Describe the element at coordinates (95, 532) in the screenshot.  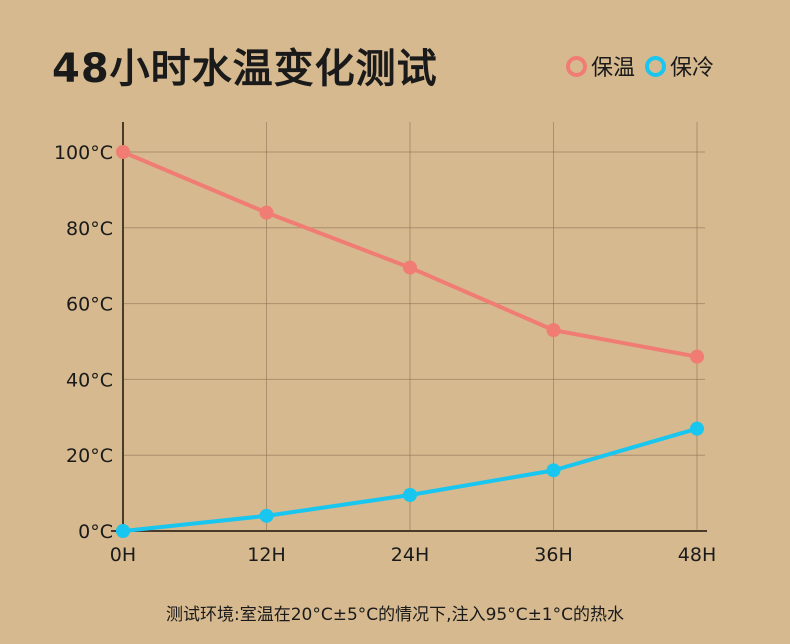
I see `y-tick-label: 0°C` at that location.